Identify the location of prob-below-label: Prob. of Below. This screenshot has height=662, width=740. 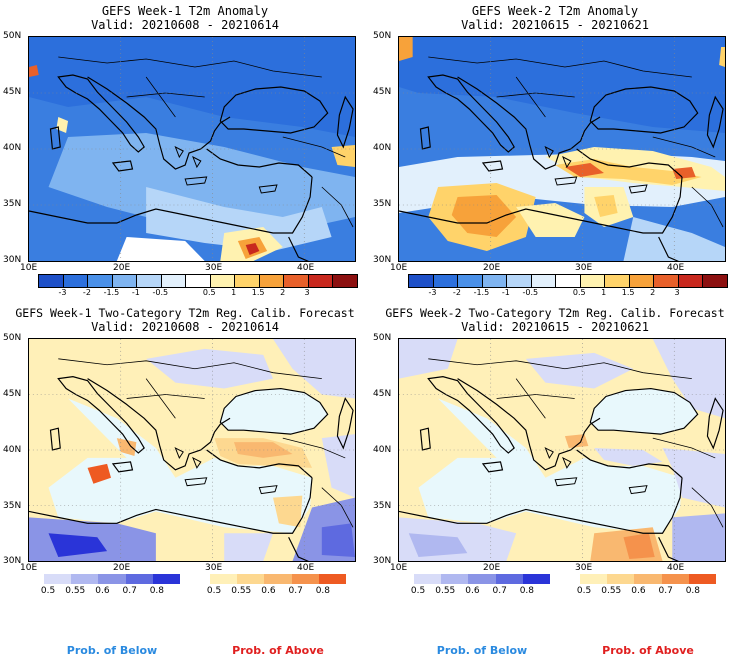
(482, 650).